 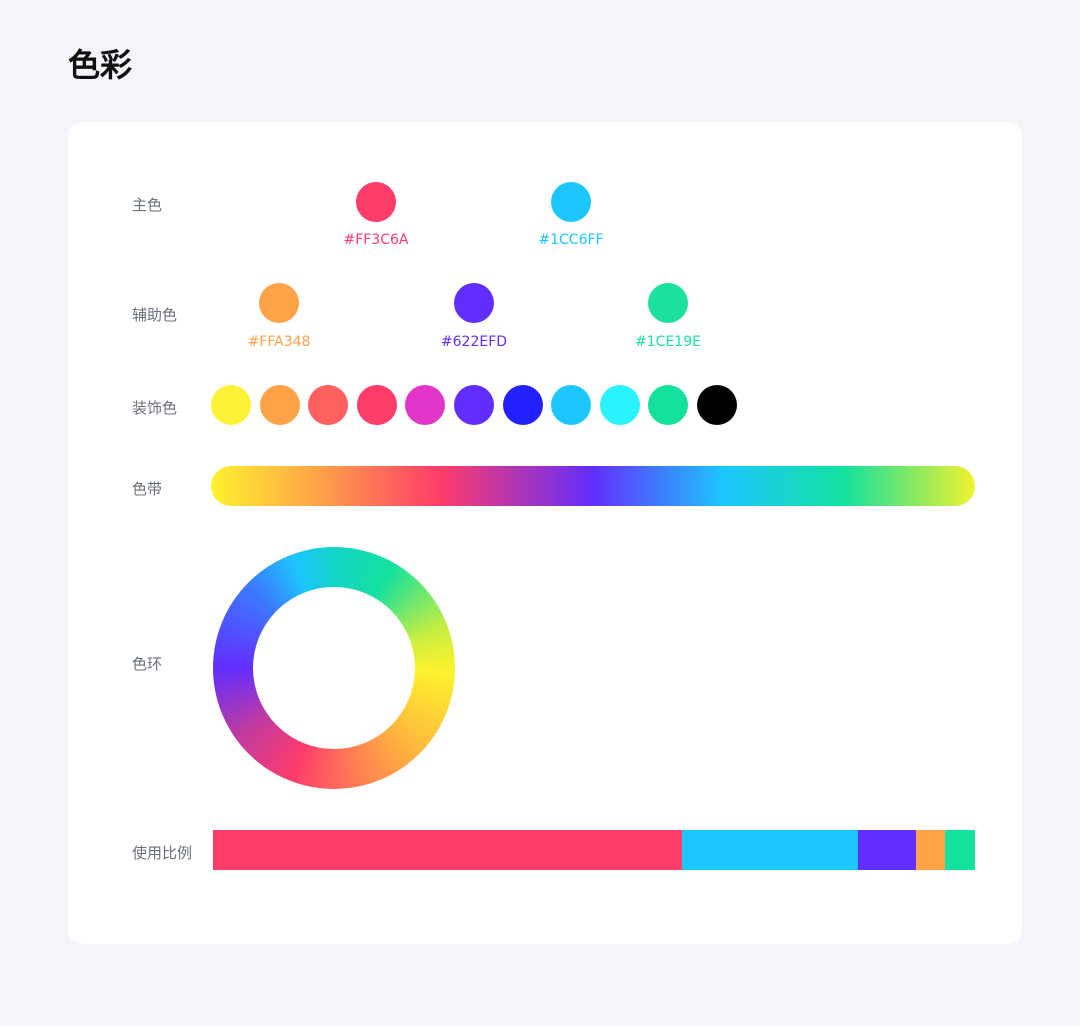 What do you see at coordinates (279, 342) in the screenshot?
I see `hex-code: #FFA348` at bounding box center [279, 342].